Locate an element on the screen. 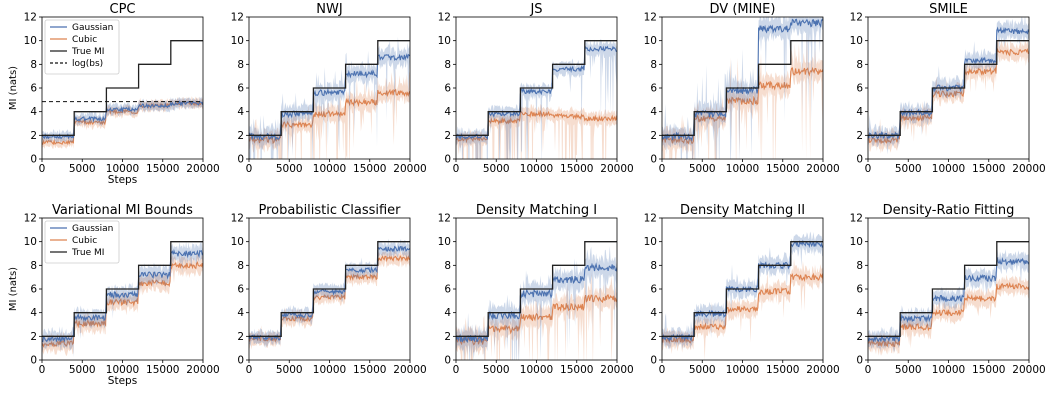  panel-2: 0 5000 10000 15000 20000 0 2 4 6 8 10 12 JS is located at coordinates (536, 88).